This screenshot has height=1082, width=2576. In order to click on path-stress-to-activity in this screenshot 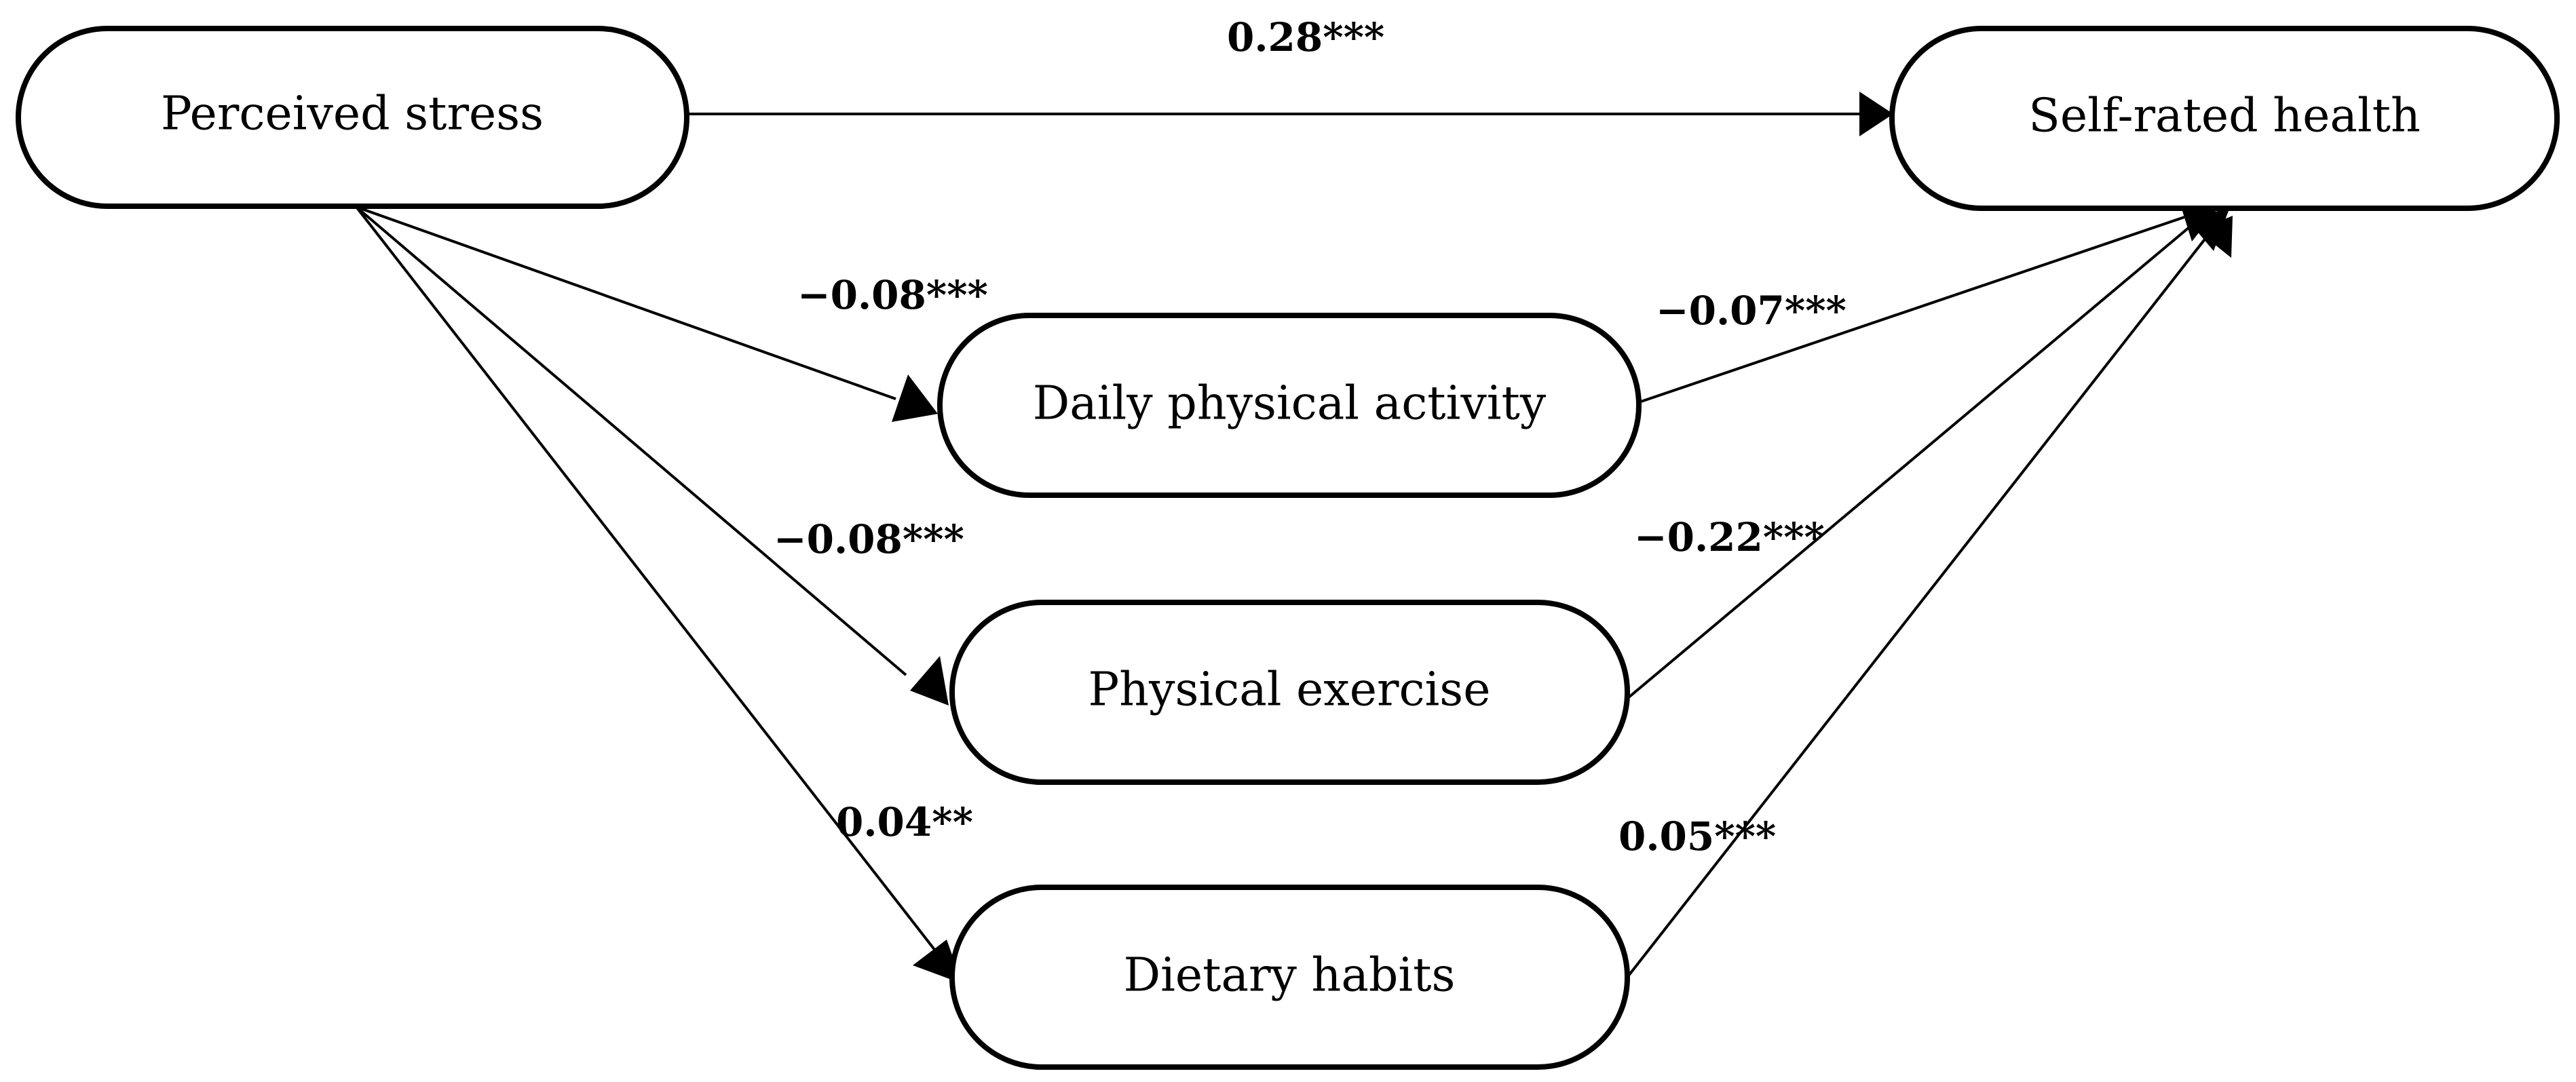, I will do `click(626, 303)`.